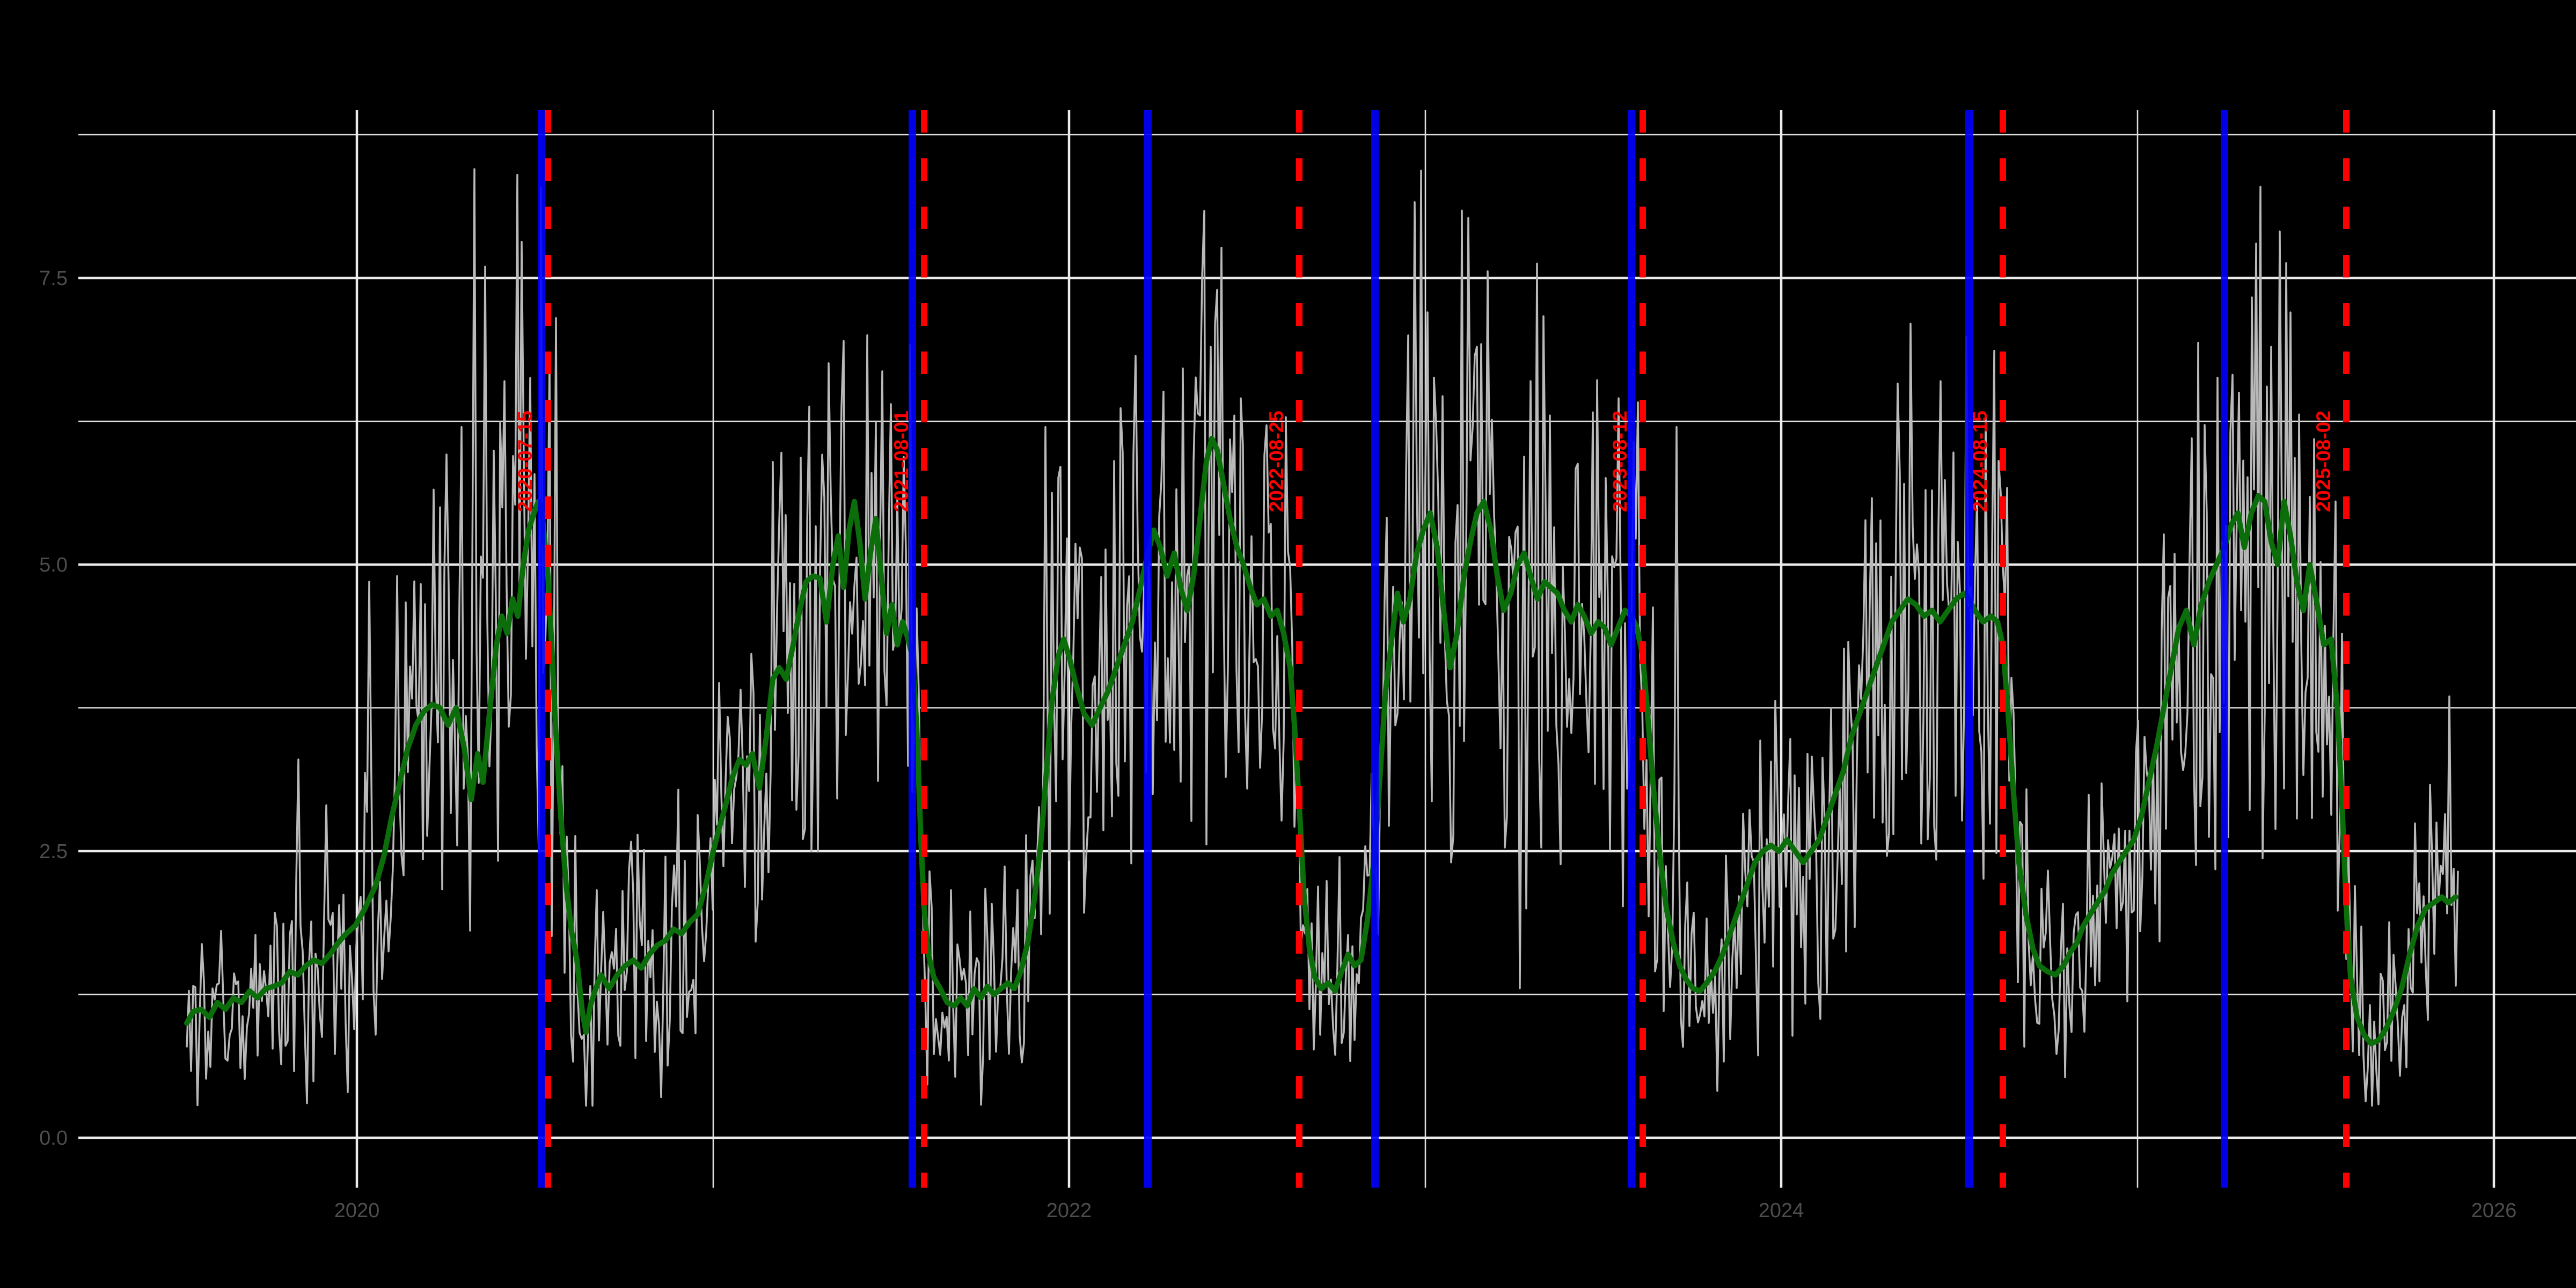 This screenshot has height=1288, width=2576. Describe the element at coordinates (525, 461) in the screenshot. I see `event-date-label: 2020-07-15` at that location.